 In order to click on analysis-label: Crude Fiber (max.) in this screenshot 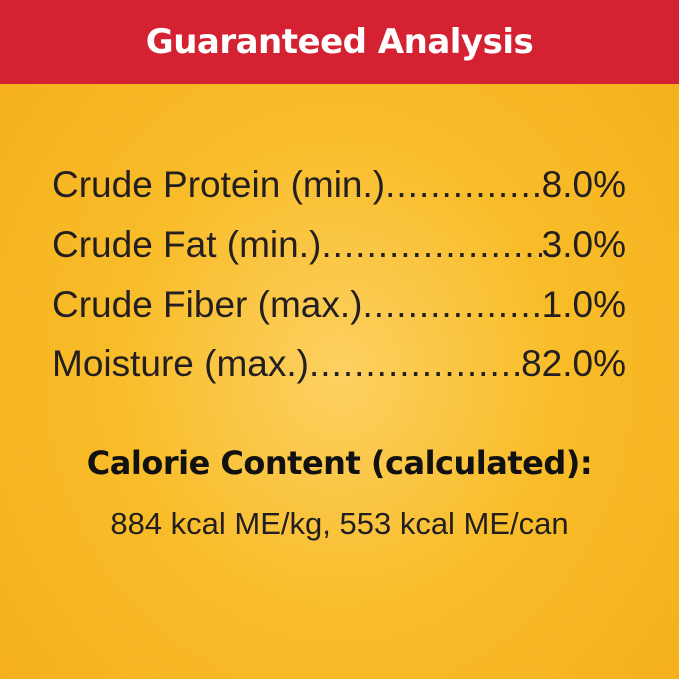, I will do `click(207, 304)`.